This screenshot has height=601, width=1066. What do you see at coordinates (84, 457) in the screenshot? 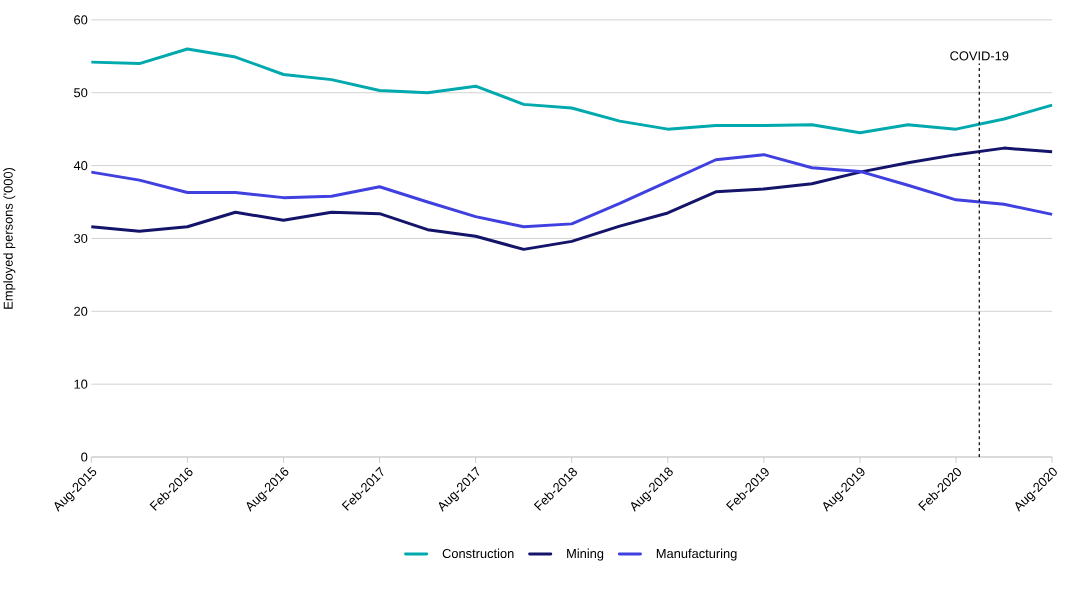
I see `y-tick-label: 0` at bounding box center [84, 457].